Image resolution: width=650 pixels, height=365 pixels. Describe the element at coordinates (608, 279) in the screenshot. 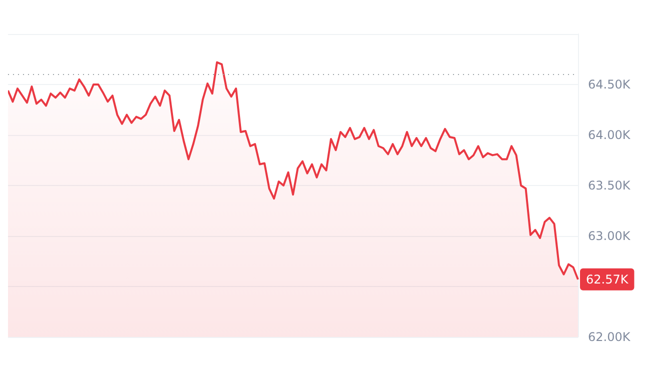

I see `data-label: 62.57K` at that location.